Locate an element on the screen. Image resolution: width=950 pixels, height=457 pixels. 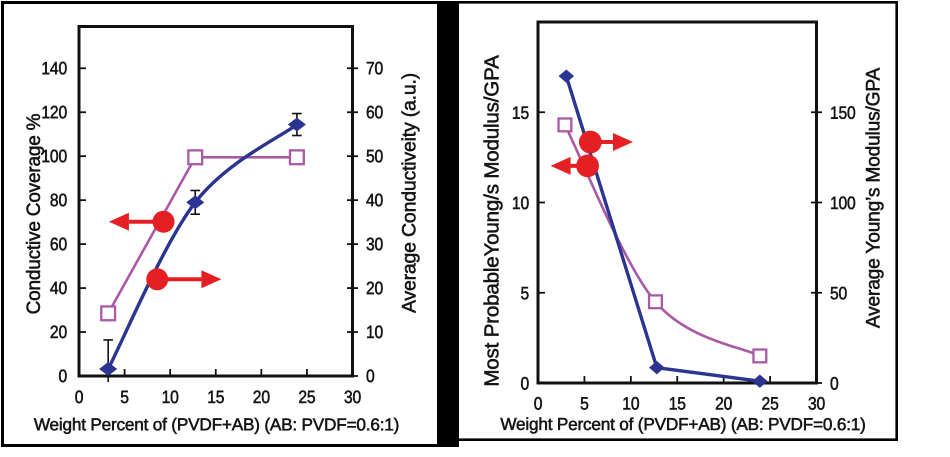
y-left-tick-label: 40 is located at coordinates (58, 288).